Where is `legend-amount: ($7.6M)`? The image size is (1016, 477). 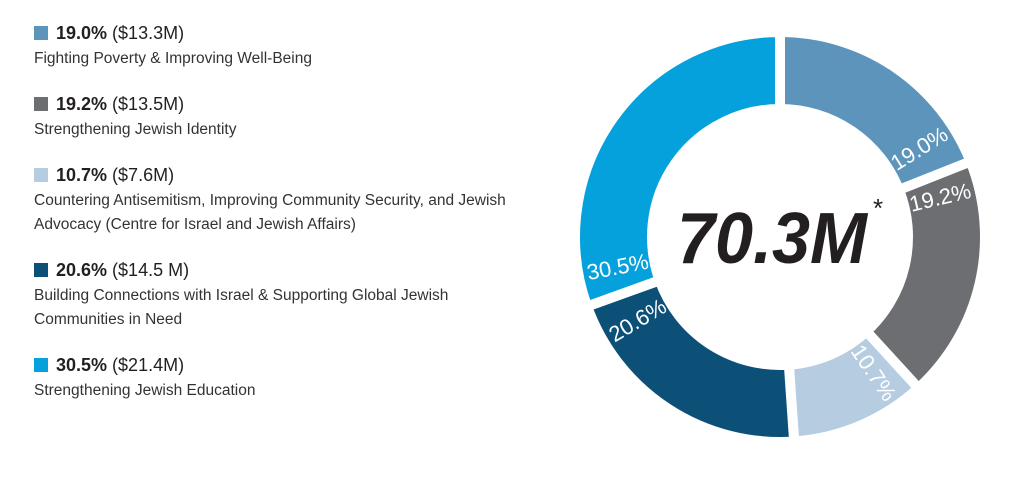 legend-amount: ($7.6M) is located at coordinates (143, 175).